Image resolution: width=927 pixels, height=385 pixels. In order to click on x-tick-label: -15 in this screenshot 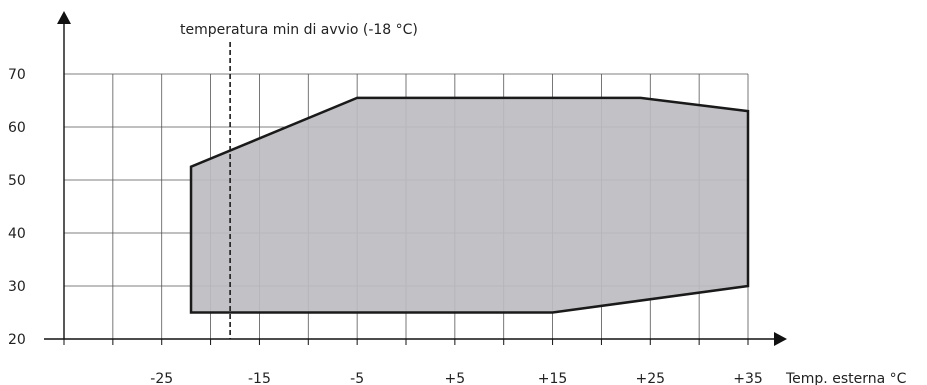, I will do `click(259, 378)`.